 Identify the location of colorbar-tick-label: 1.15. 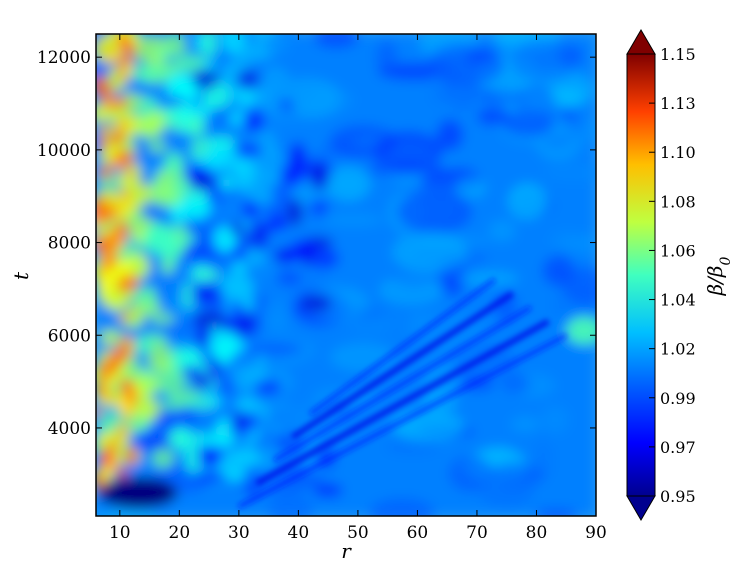
(678, 54).